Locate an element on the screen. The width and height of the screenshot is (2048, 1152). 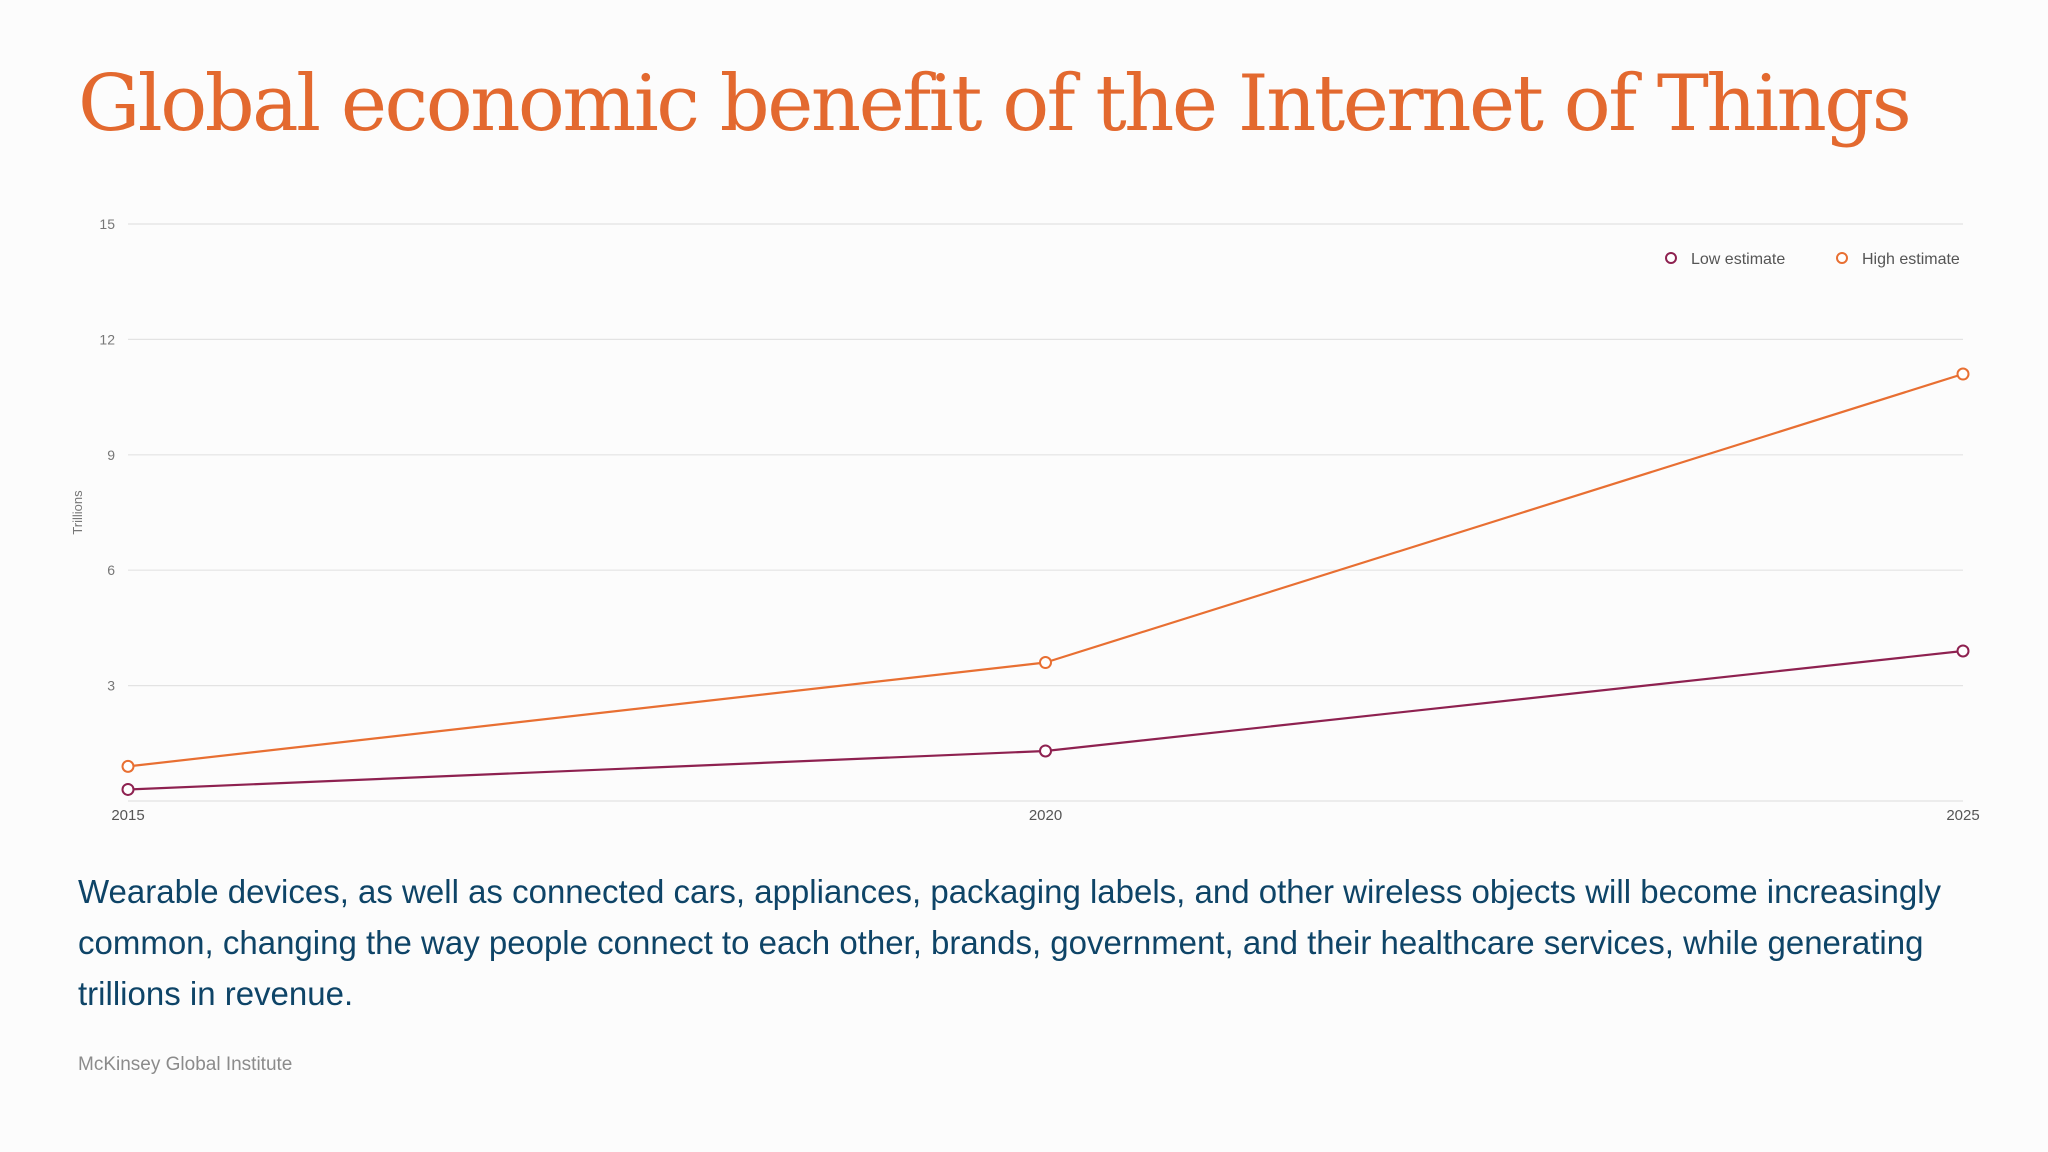
x-tick-label: 2025 is located at coordinates (1962, 815).